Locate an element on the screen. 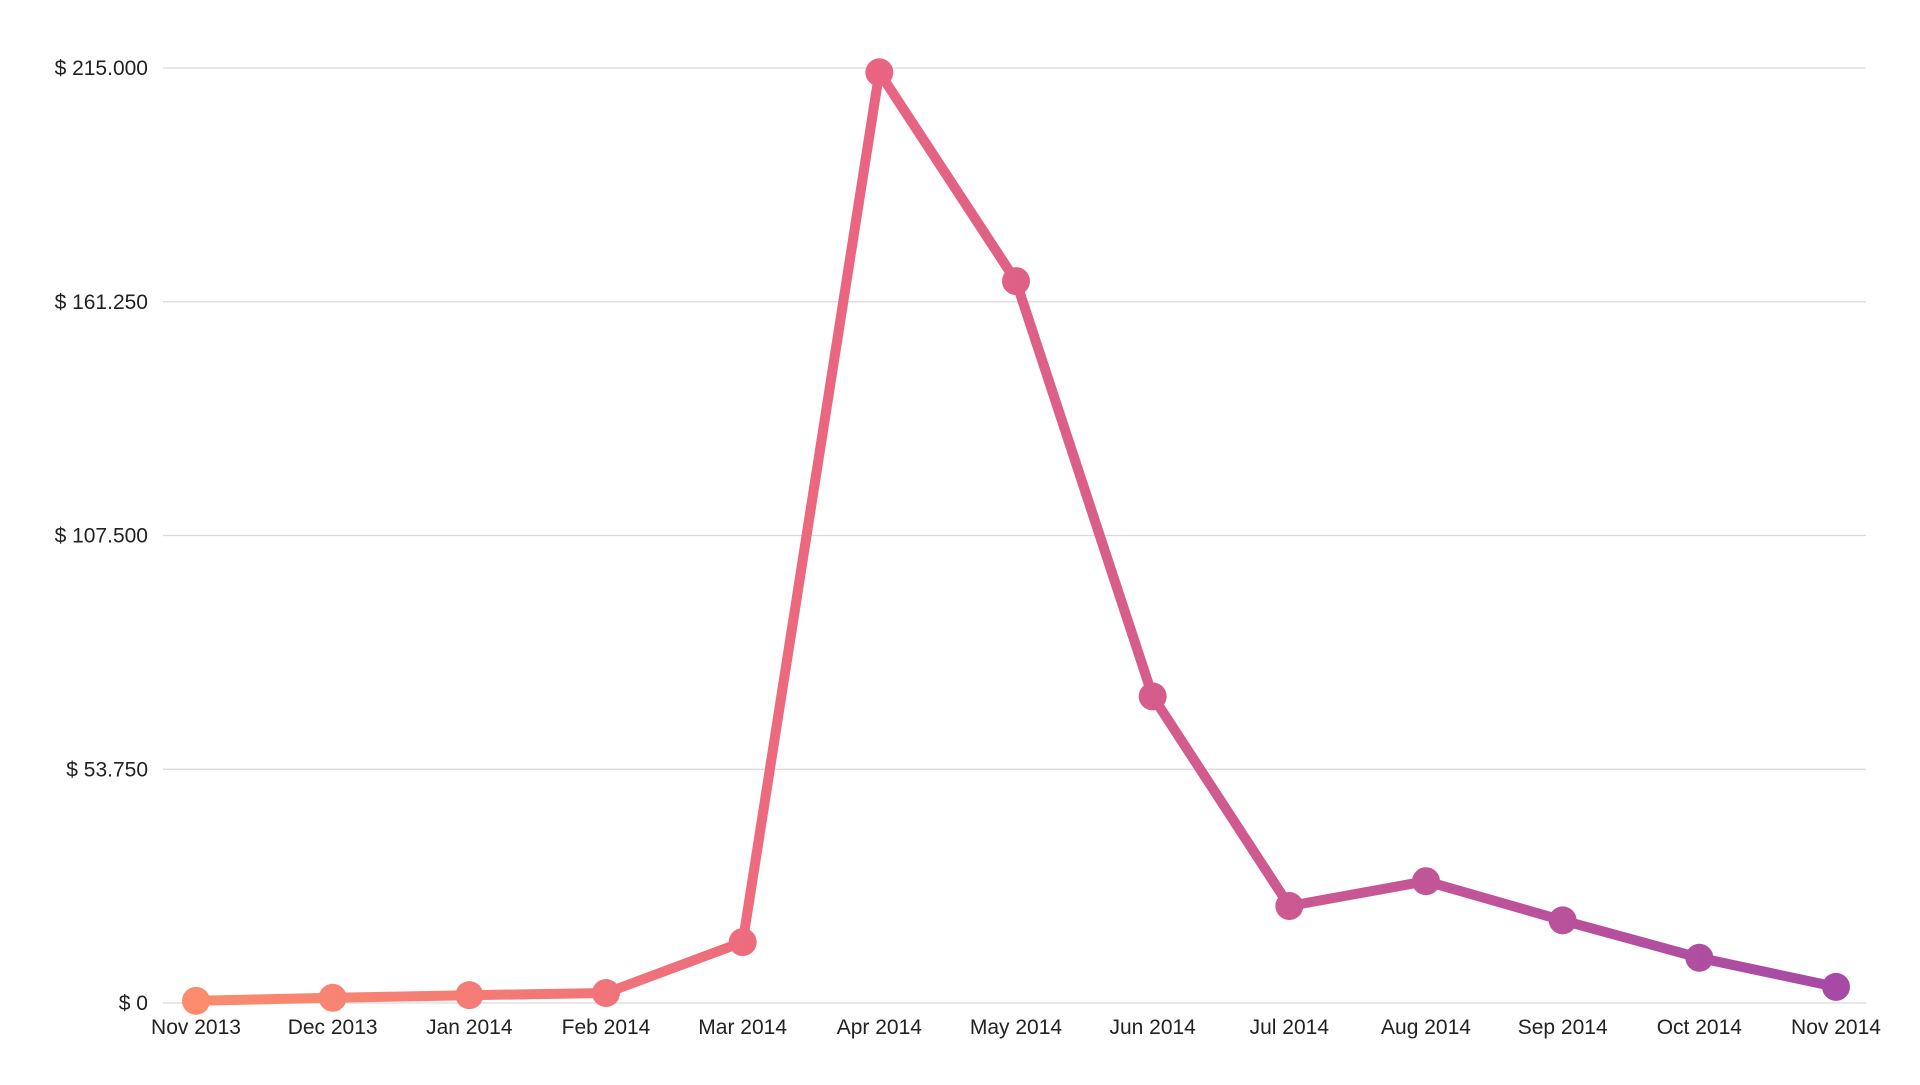  y-tick-label: $ 53.750 is located at coordinates (107, 769).